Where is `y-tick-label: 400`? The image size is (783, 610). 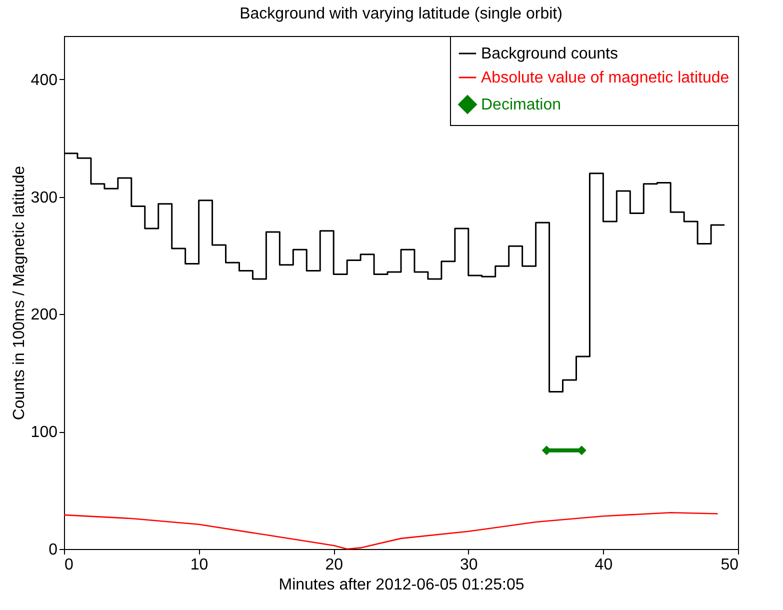 y-tick-label: 400 is located at coordinates (44, 80).